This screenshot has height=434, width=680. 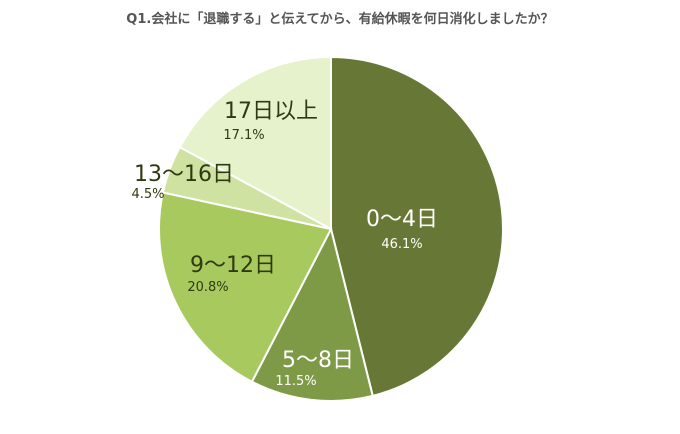 What do you see at coordinates (295, 381) in the screenshot?
I see `slice-value-label: 11.5%` at bounding box center [295, 381].